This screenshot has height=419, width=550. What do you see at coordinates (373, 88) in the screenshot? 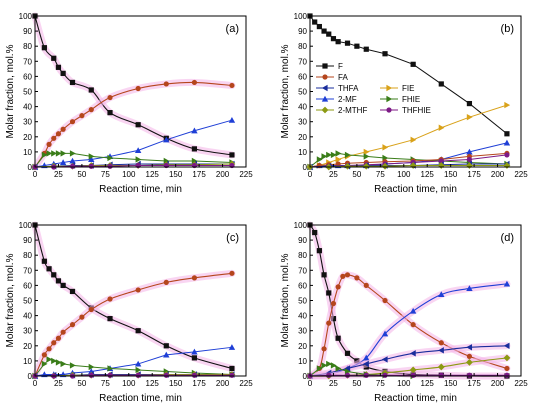
I see `legend: F FA THFA 2-MF 2-MTHF FIE FHIE THFHIE` at bounding box center [373, 88].